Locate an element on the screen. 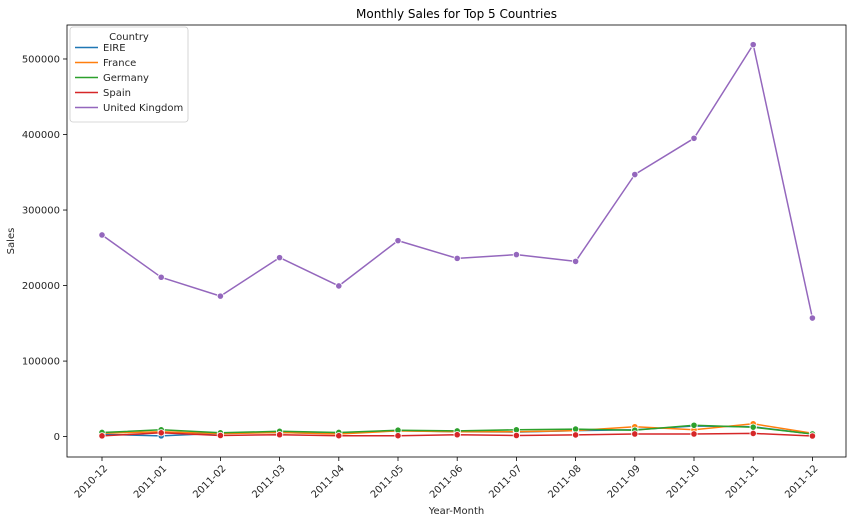  x-tick-label: 2011-12 is located at coordinates (801, 481).